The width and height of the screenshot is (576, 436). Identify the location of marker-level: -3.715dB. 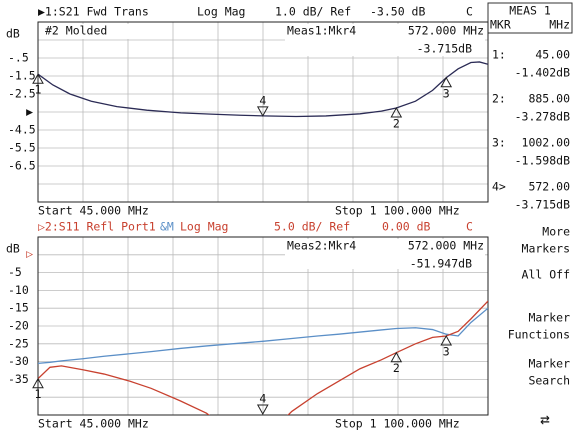
(542, 205).